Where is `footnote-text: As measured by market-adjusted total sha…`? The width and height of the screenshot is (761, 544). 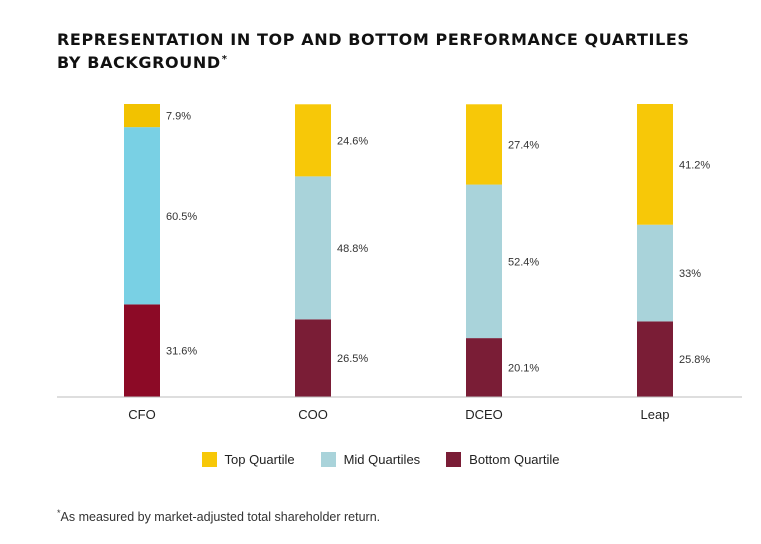
footnote-text: As measured by market-adjusted total sha… is located at coordinates (220, 517).